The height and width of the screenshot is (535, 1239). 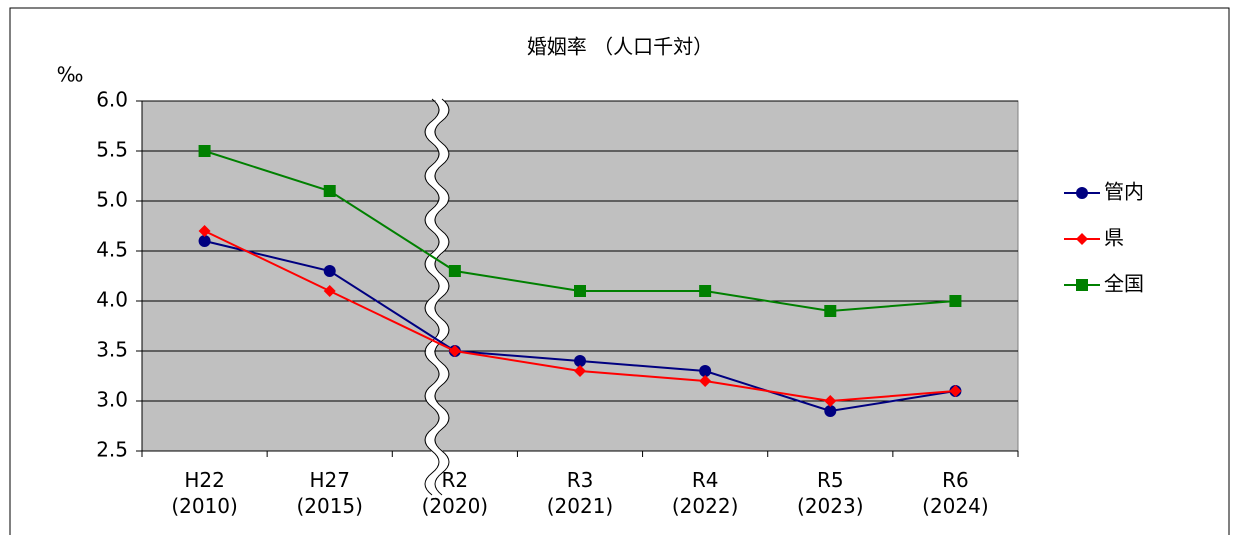 I want to click on legend-label: 管内, so click(x=1124, y=192).